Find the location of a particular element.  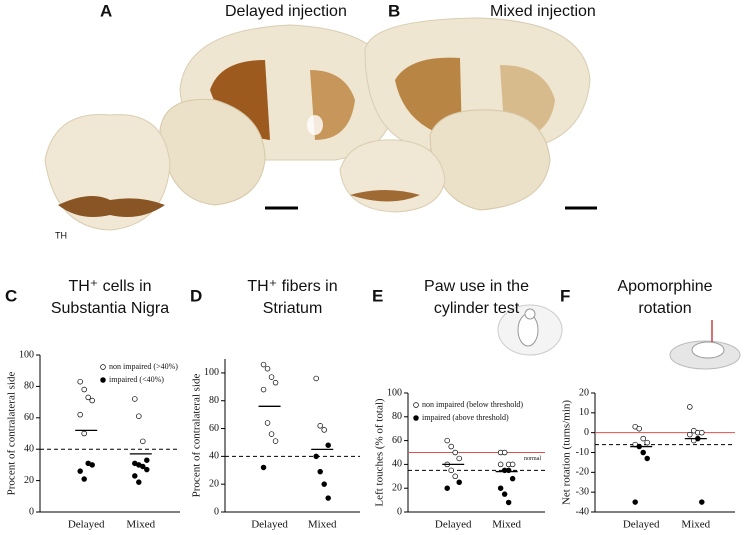

y-axis-label: Left touches (% of total) is located at coordinates (380, 452).